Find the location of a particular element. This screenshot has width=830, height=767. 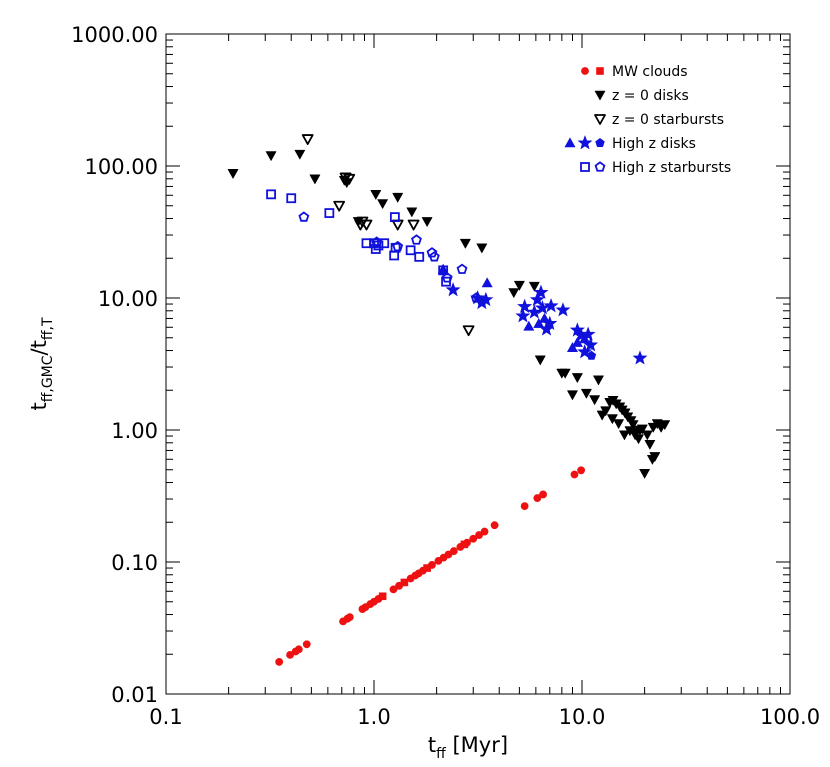

y-tick-label: 10.00 is located at coordinates (128, 299).